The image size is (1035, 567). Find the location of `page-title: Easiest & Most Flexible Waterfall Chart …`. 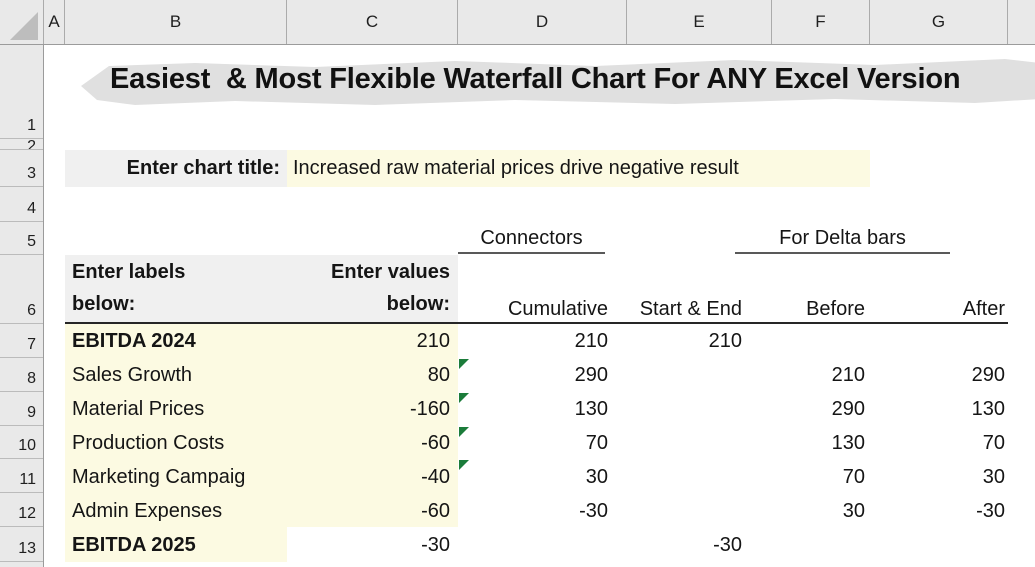

page-title: Easiest & Most Flexible Waterfall Chart … is located at coordinates (535, 79).